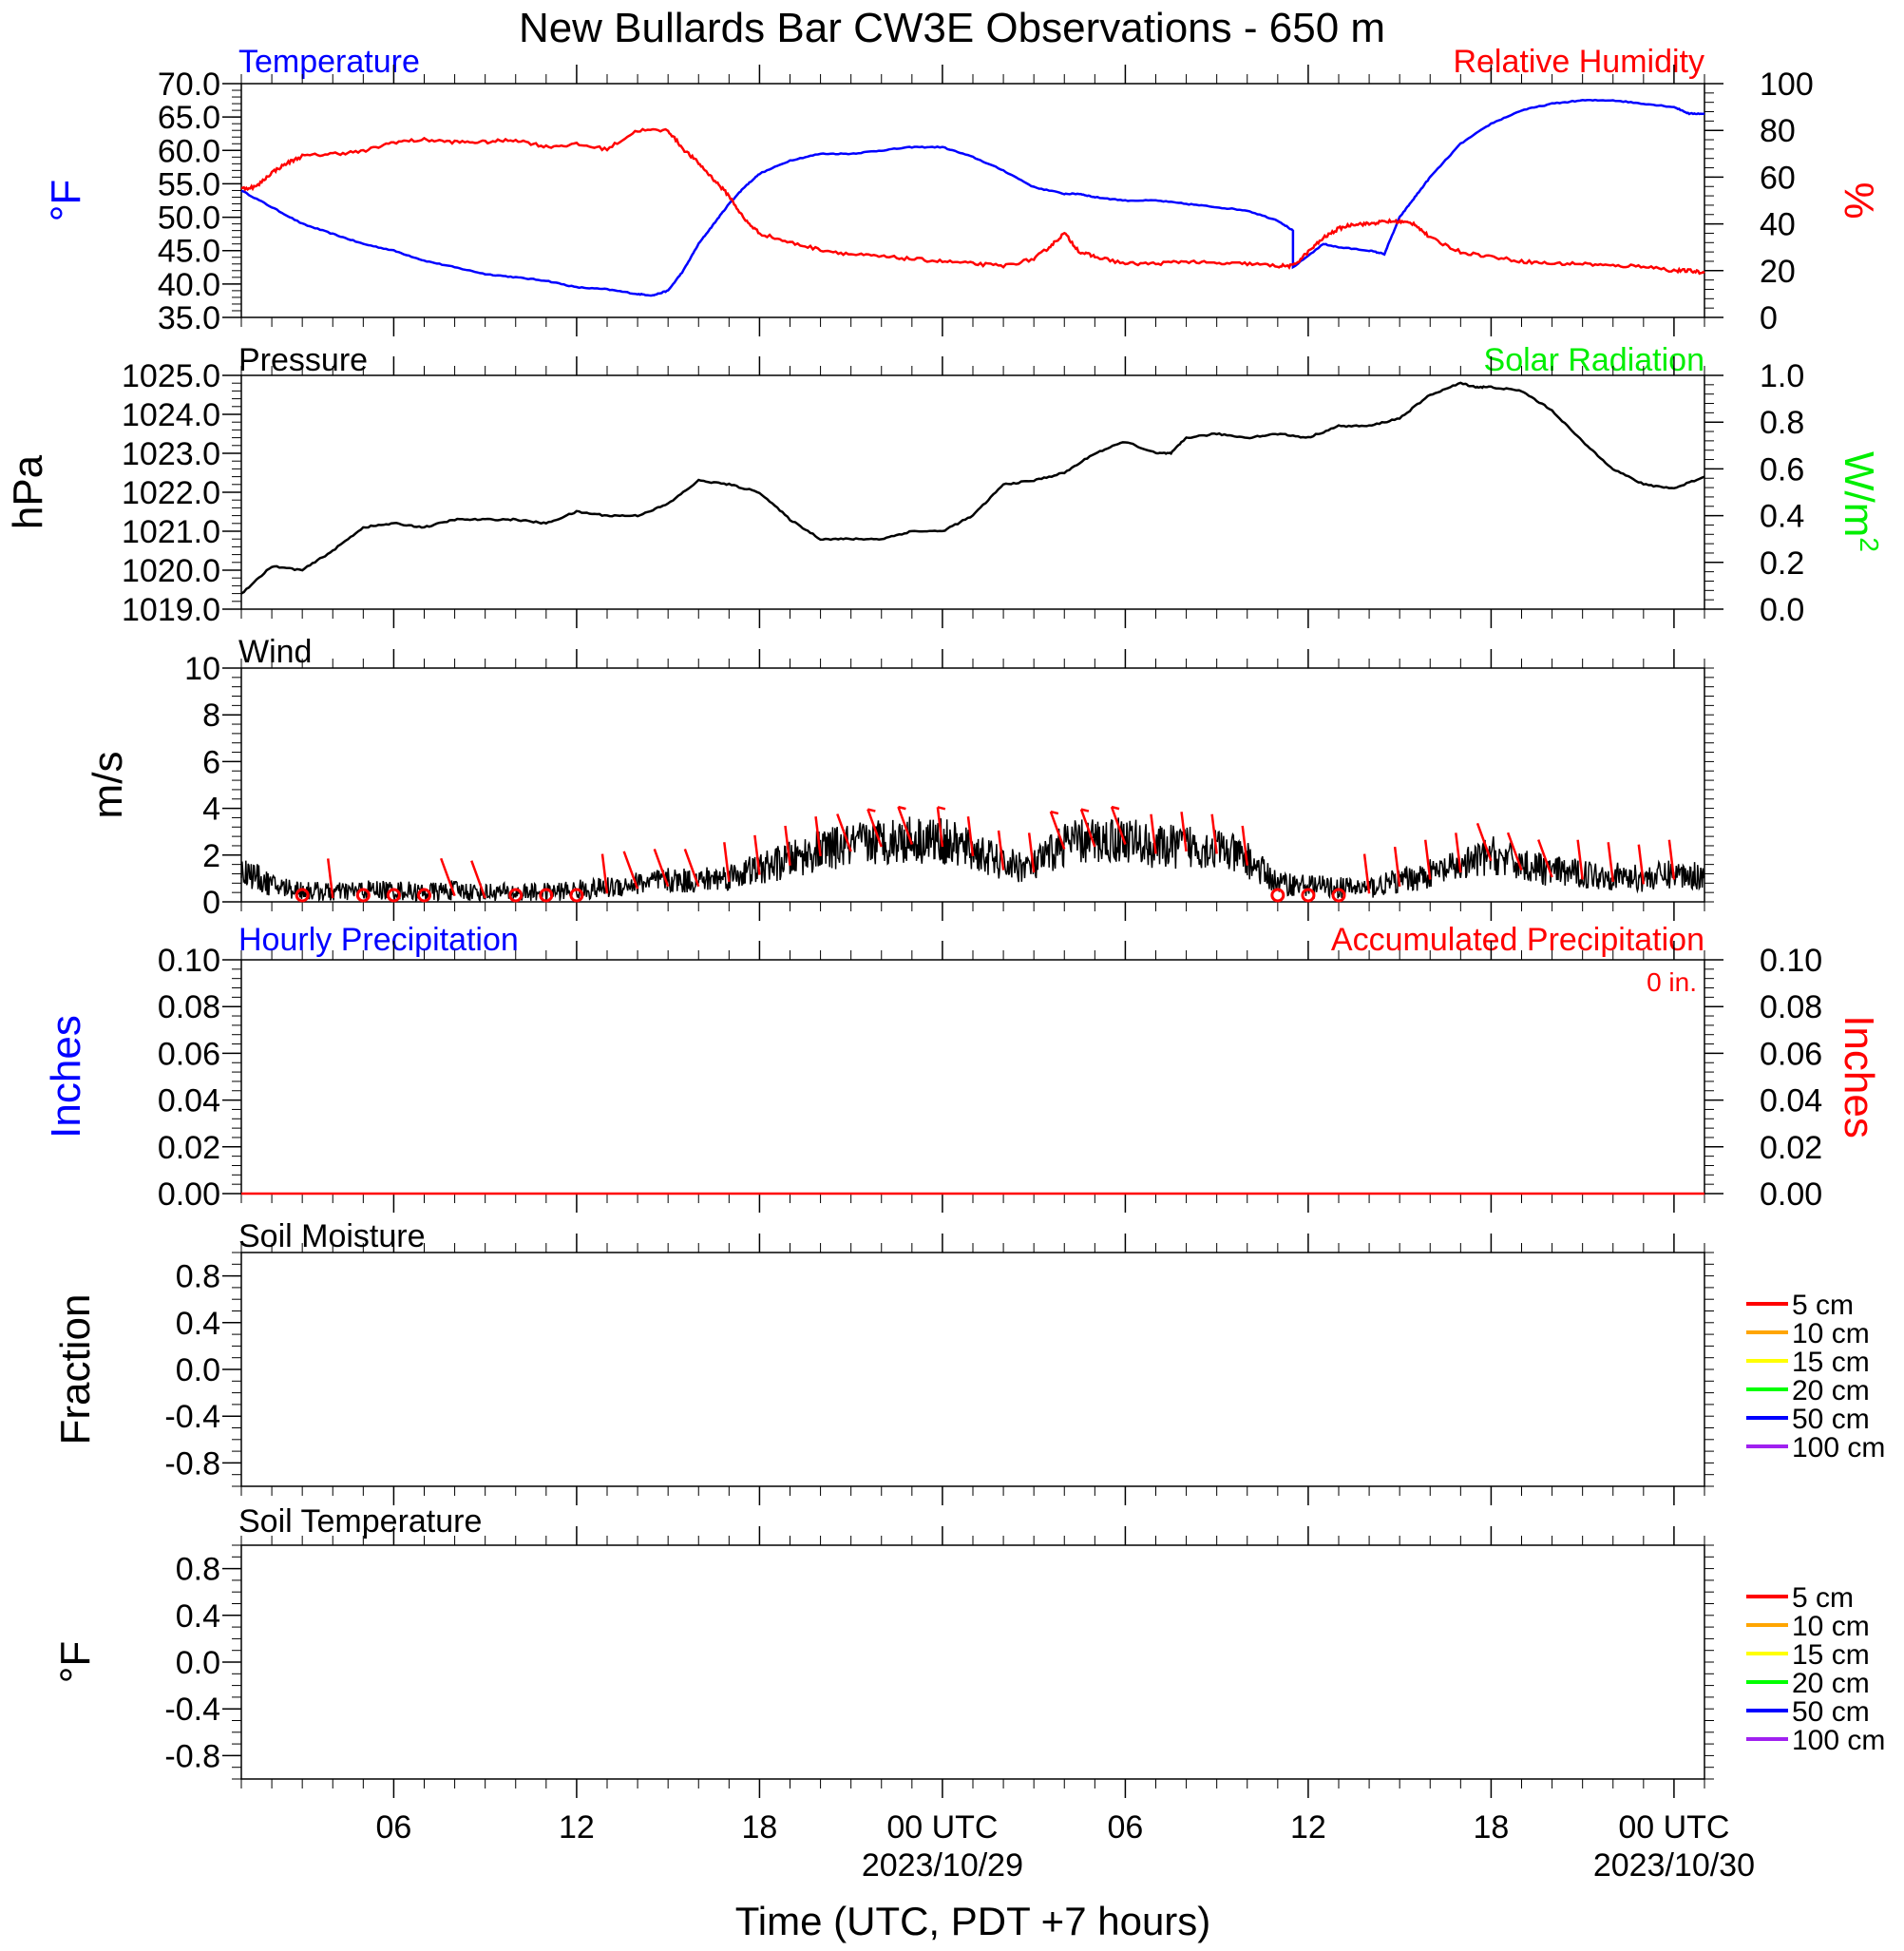  Describe the element at coordinates (171, 454) in the screenshot. I see `y-tick-label: 1023.0` at that location.